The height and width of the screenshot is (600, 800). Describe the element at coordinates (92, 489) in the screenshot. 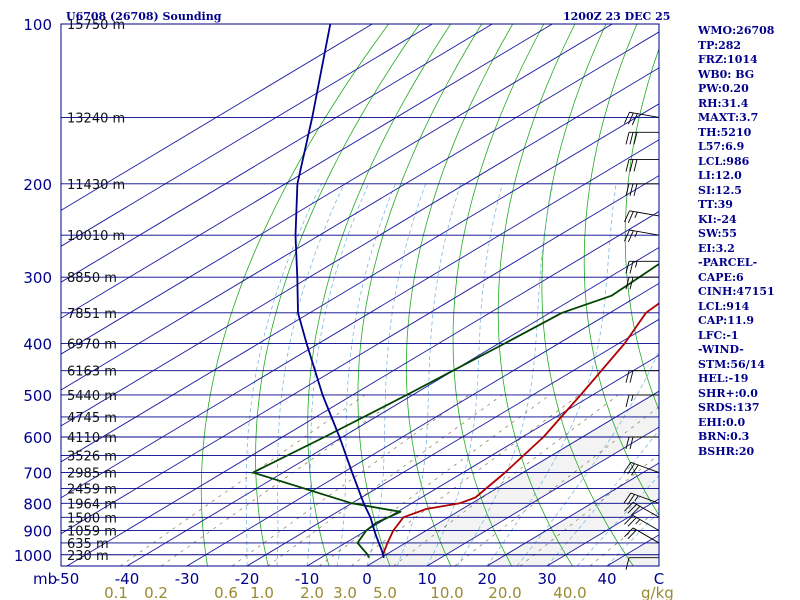

I see `height-label: 2459 m` at that location.